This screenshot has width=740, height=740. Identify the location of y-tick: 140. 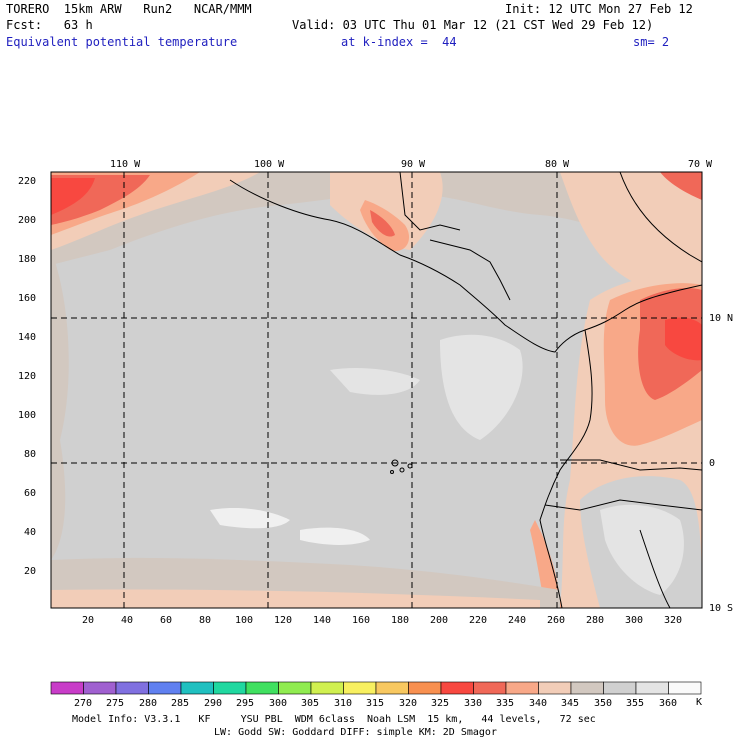
(27, 337).